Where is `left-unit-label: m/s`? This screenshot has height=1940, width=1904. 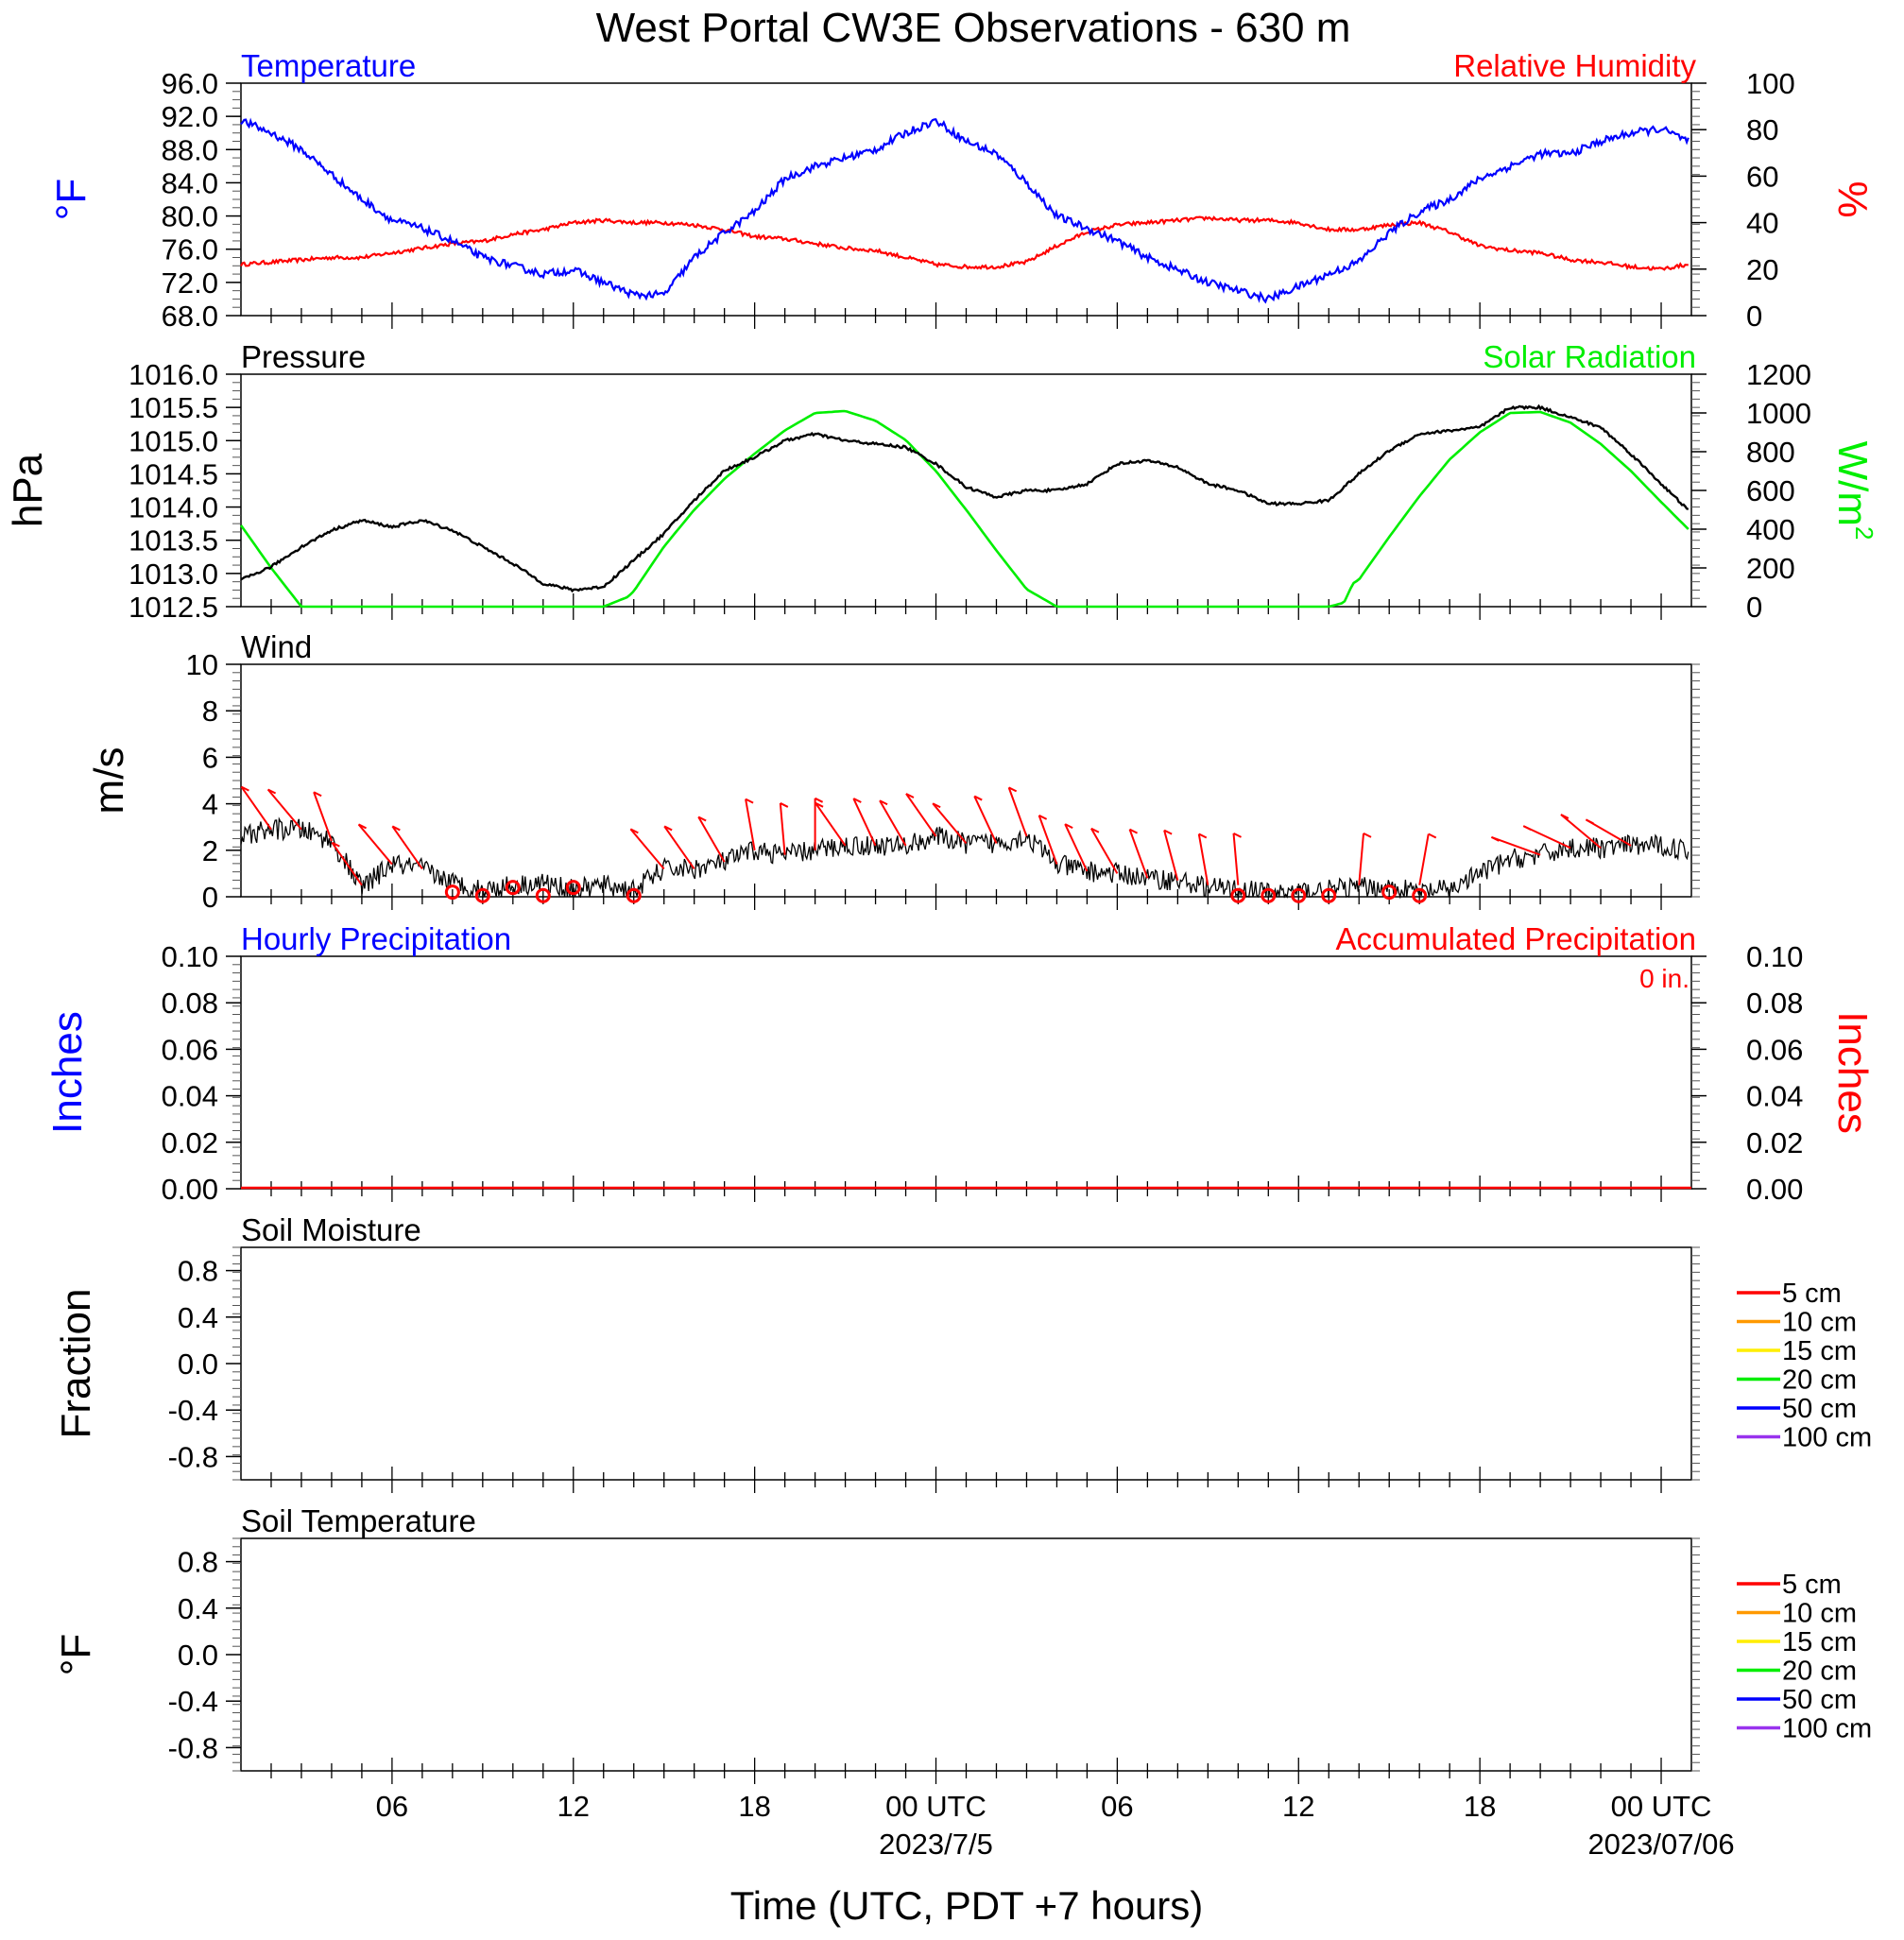 left-unit-label: m/s is located at coordinates (109, 781).